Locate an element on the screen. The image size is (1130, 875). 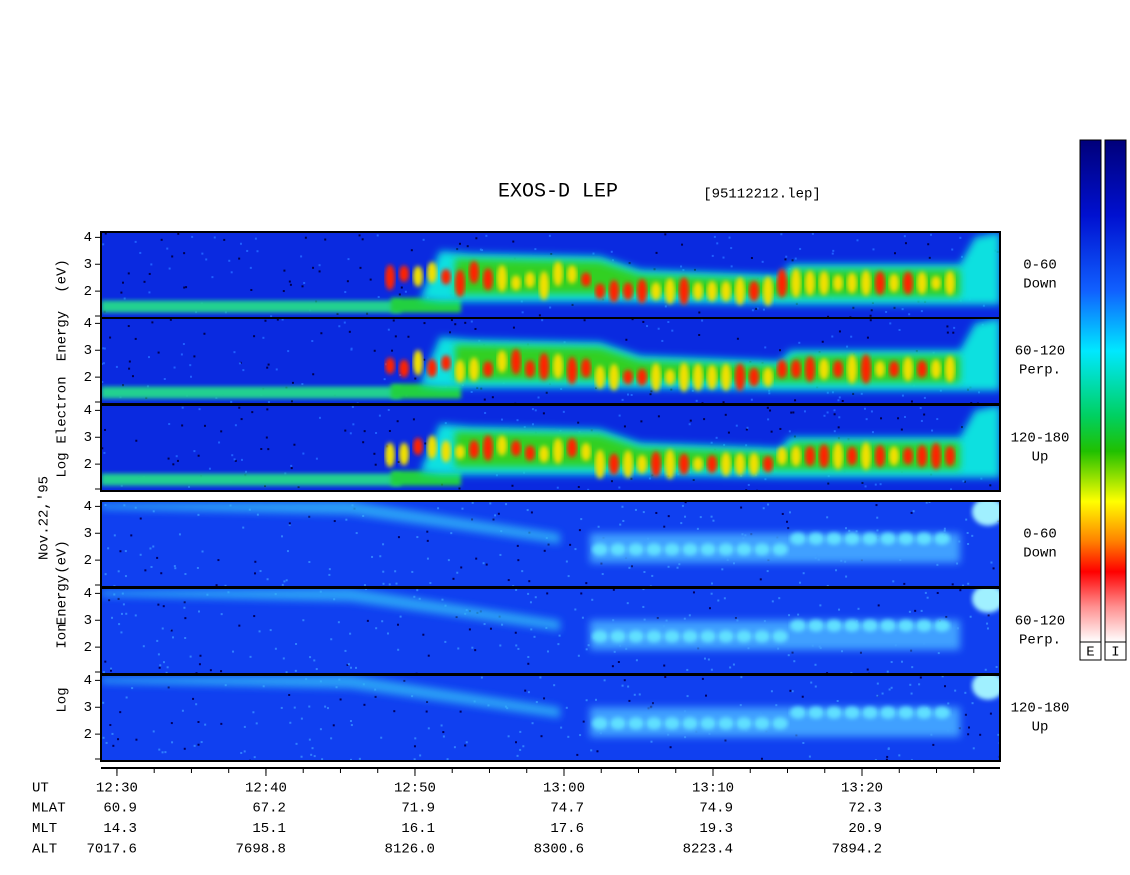
ephemeris-value: 20.9 is located at coordinates (865, 829).